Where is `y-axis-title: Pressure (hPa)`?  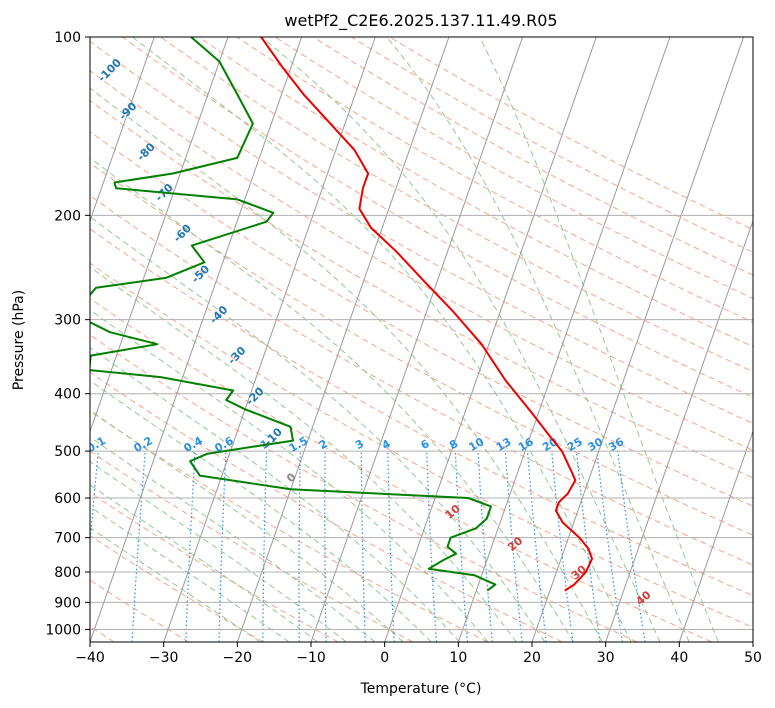
y-axis-title: Pressure (hPa) is located at coordinates (19, 340).